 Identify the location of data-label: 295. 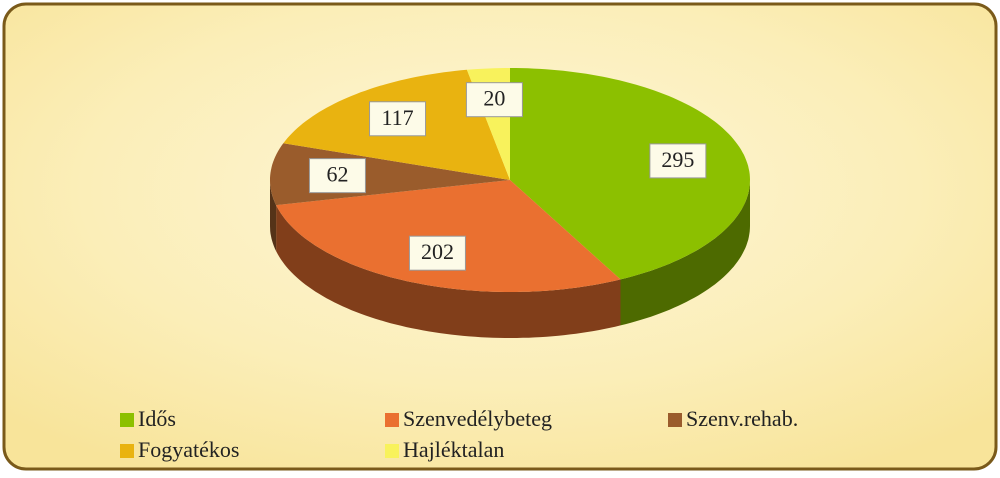
(677, 159).